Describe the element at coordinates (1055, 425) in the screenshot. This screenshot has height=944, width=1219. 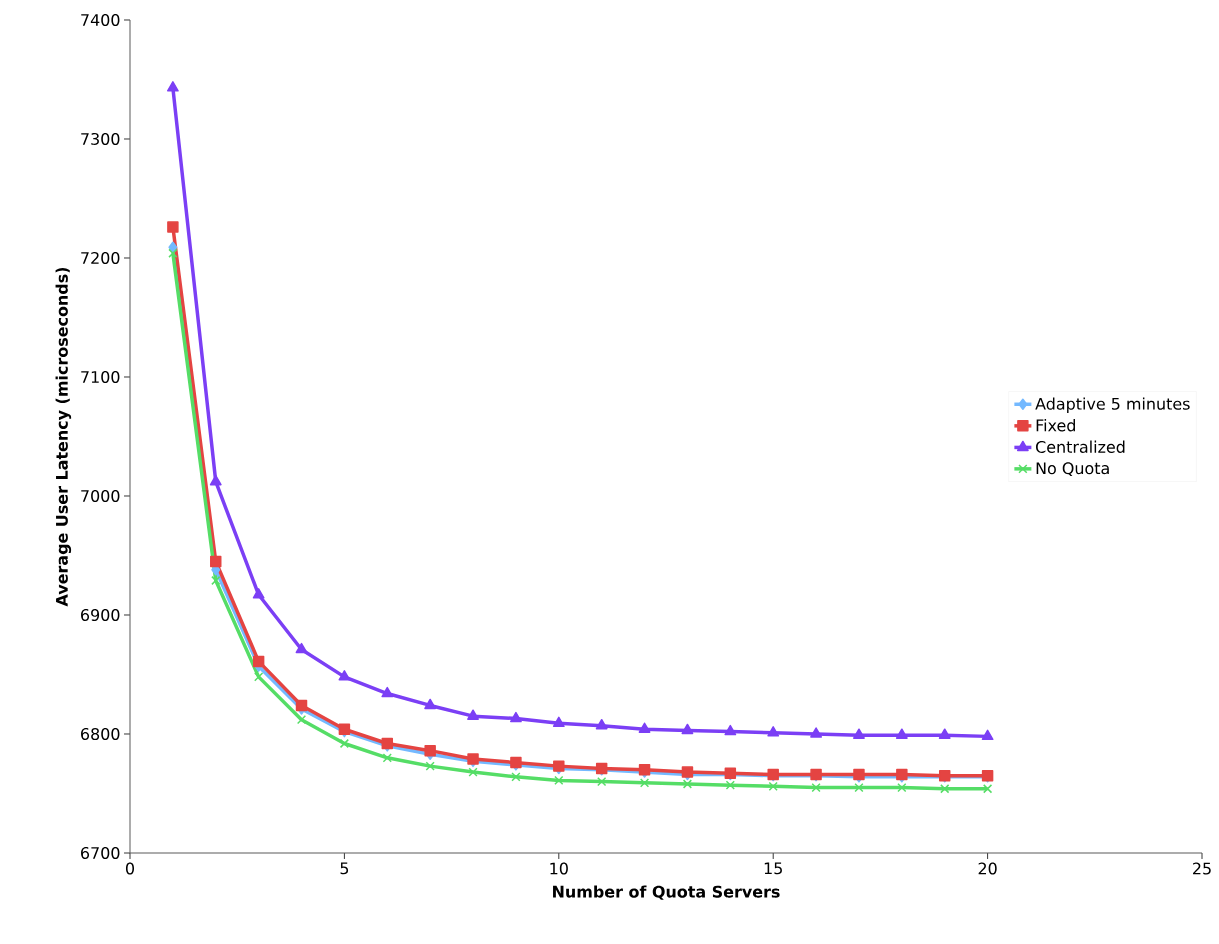
I see `legend-label: Fixed` at that location.